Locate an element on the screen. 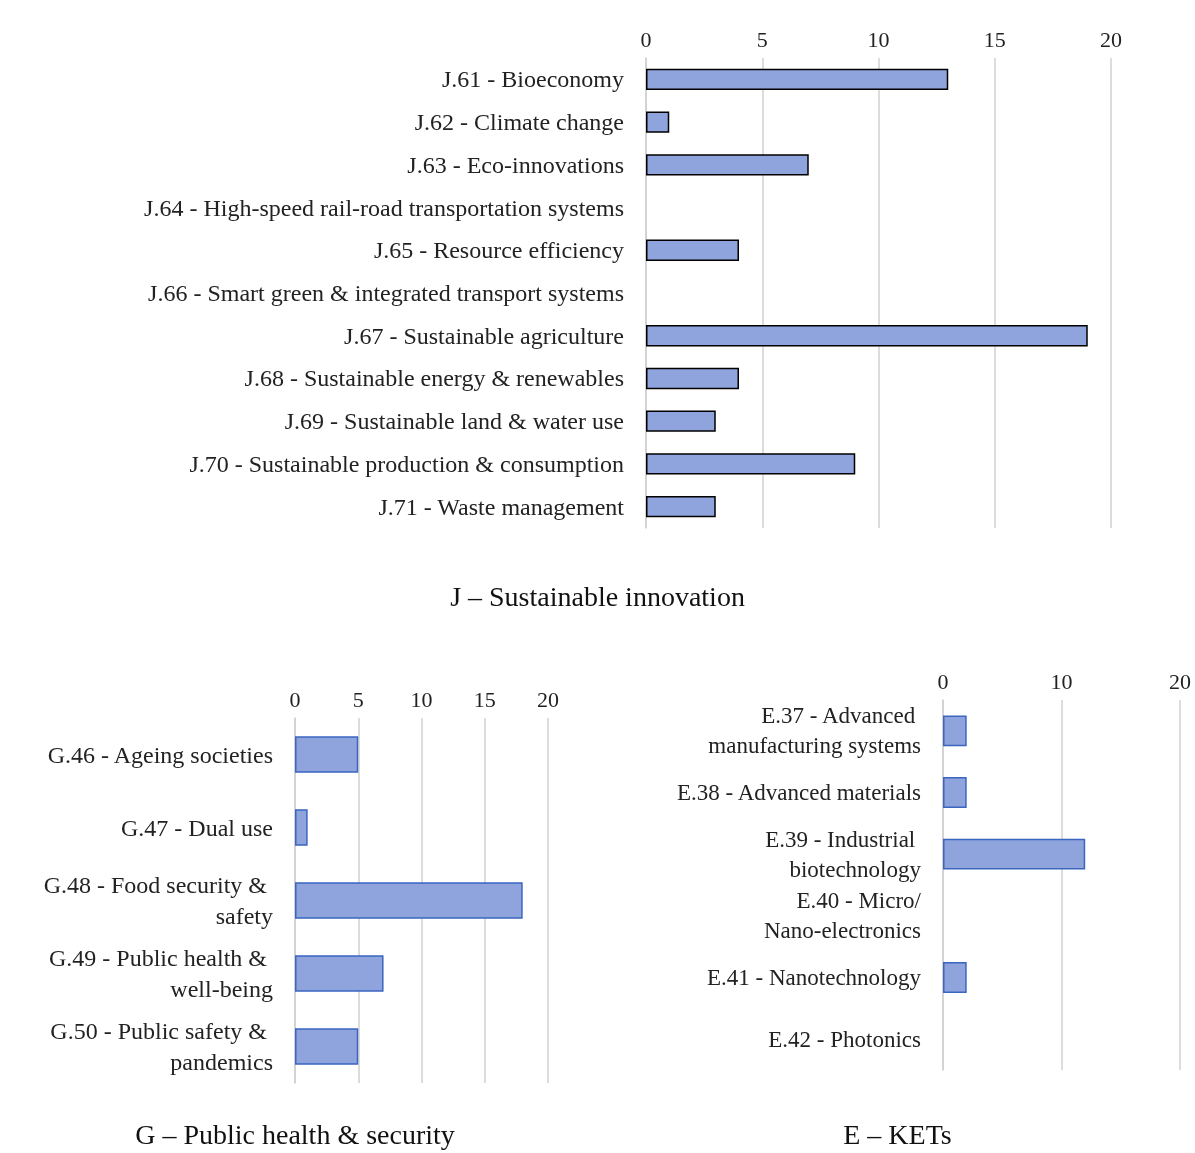 Image resolution: width=1195 pixels, height=1153 pixels. y-tick-label: J.65 - Resource efficiency is located at coordinates (498, 250).